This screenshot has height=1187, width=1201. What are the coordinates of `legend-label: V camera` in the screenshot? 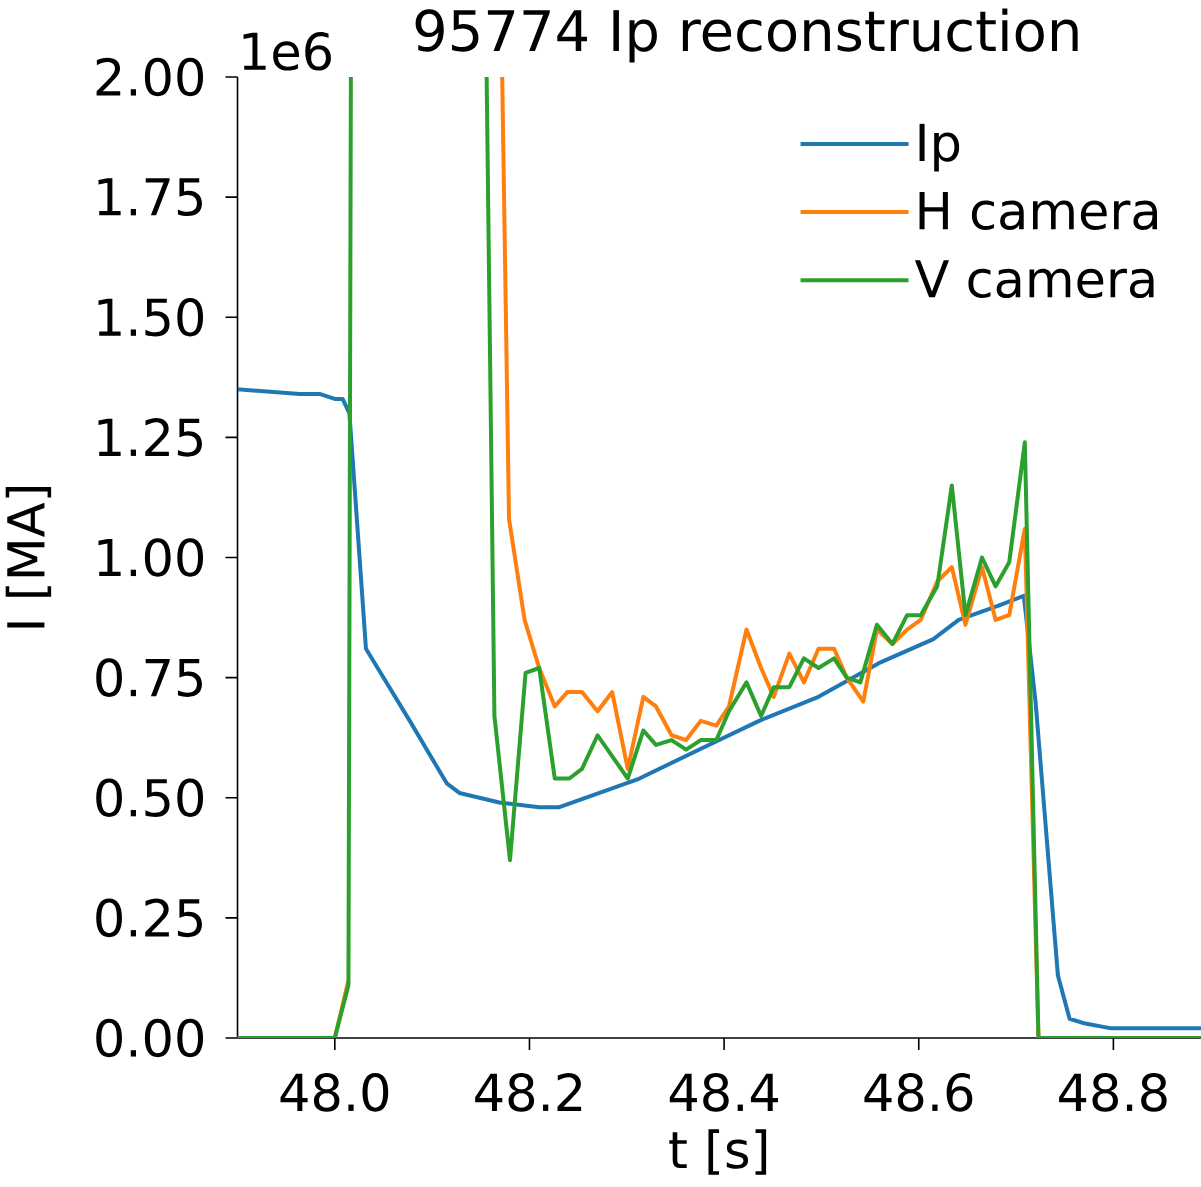 It's located at (1034, 279).